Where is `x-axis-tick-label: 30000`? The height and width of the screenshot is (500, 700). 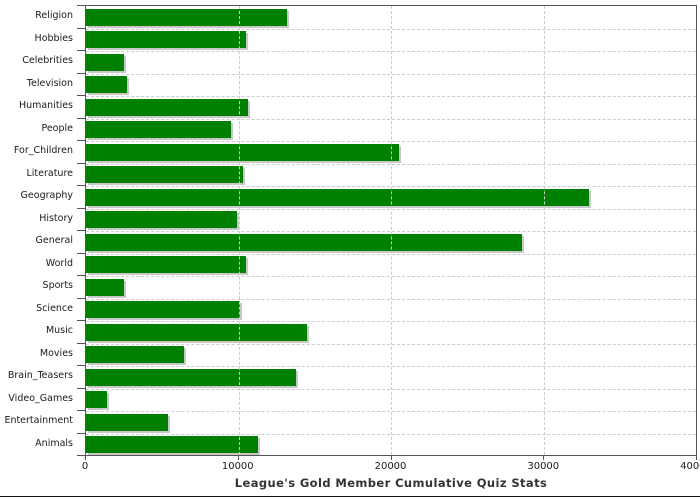
x-axis-tick-label: 30000 is located at coordinates (543, 466).